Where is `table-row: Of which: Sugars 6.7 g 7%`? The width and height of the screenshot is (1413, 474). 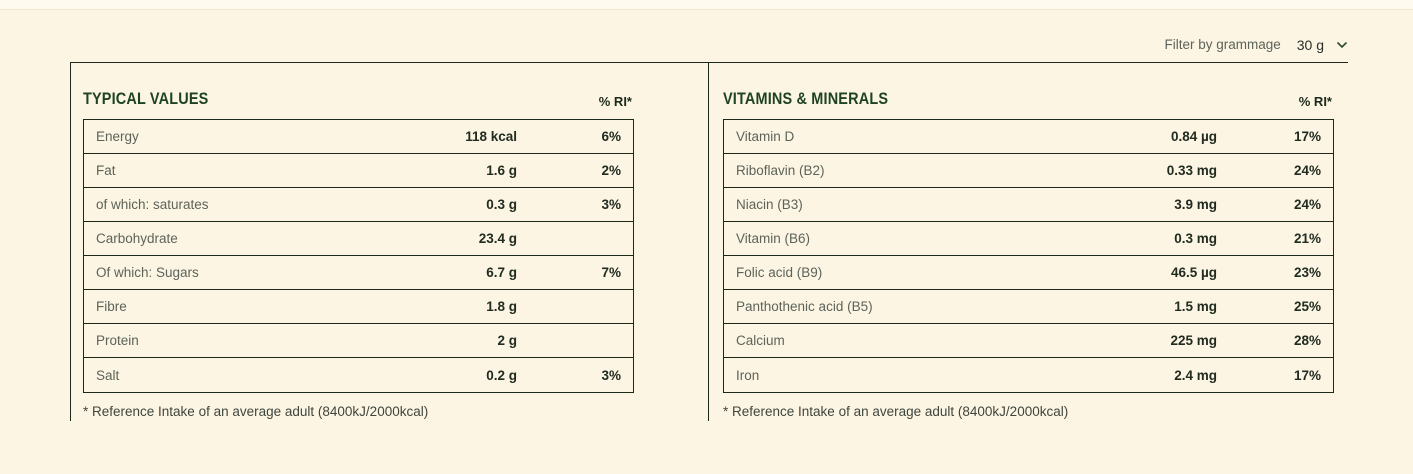 table-row: Of which: Sugars 6.7 g 7% is located at coordinates (358, 273).